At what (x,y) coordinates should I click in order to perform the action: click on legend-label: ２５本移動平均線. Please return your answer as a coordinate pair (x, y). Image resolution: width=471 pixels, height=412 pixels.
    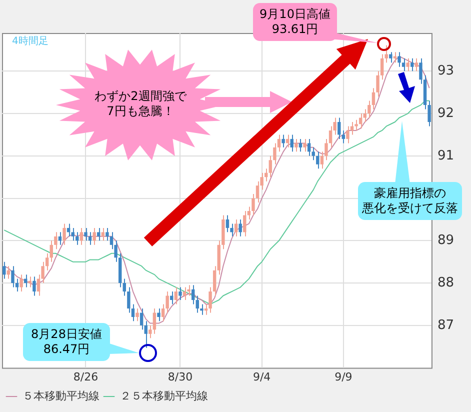
    Looking at the image, I should click on (164, 395).